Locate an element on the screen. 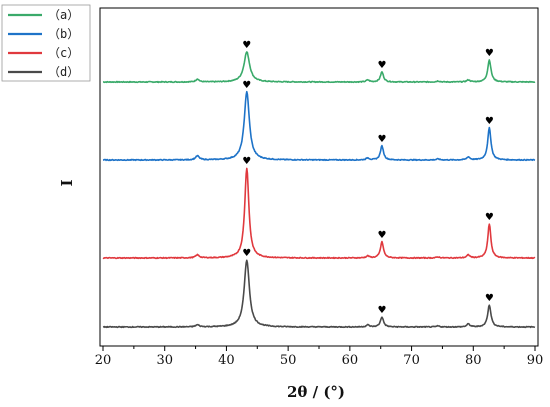  x-tick-label: 40 is located at coordinates (226, 360).